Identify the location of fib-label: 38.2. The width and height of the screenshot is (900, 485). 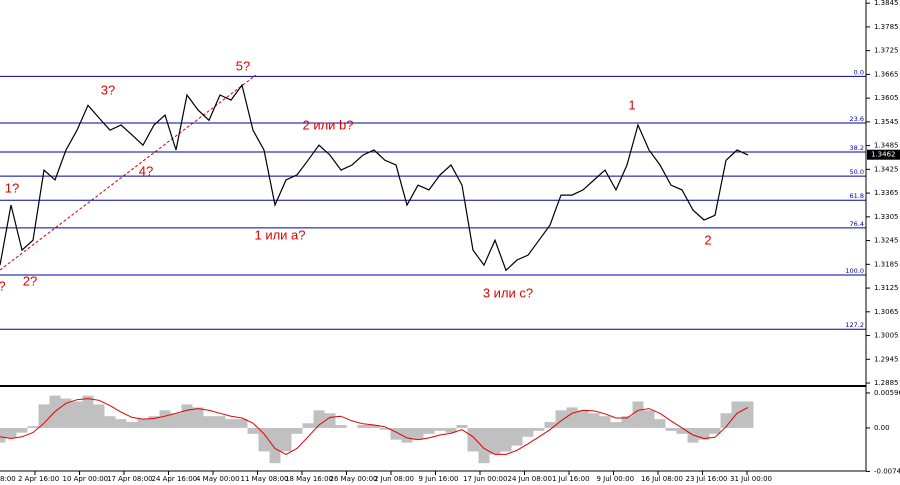
(857, 148).